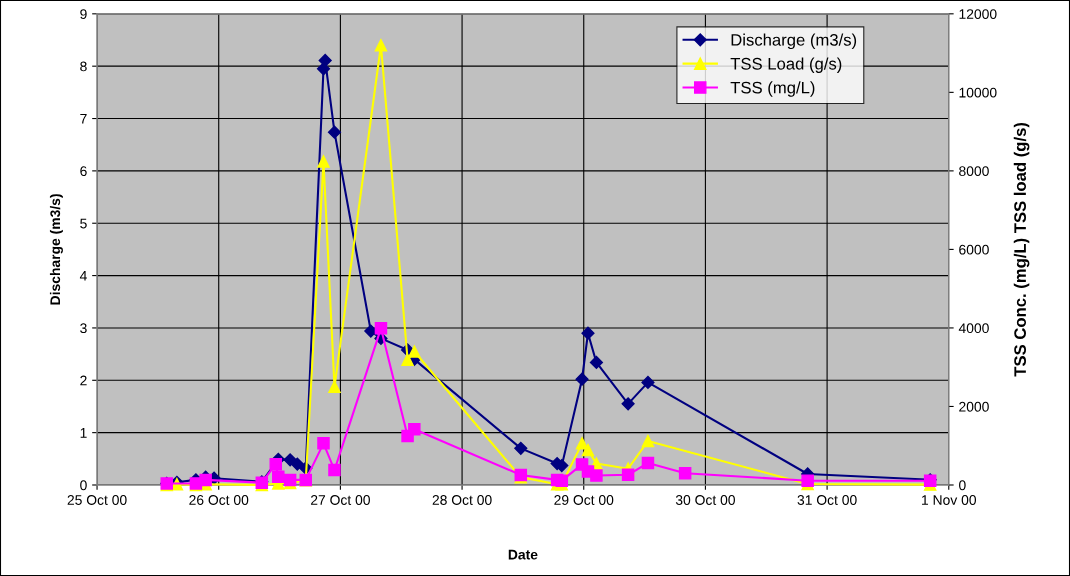 This screenshot has height=576, width=1070. Describe the element at coordinates (705, 500) in the screenshot. I see `x-tick-label: 30 Oct 00` at that location.